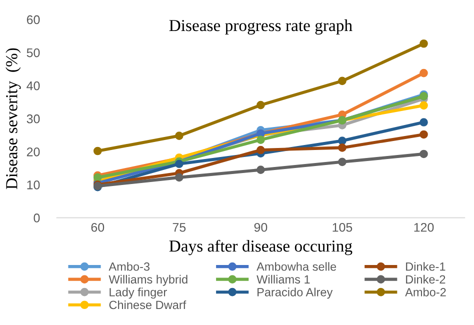 This screenshot has width=474, height=325. I want to click on y-tick-label: 40, so click(33, 85).